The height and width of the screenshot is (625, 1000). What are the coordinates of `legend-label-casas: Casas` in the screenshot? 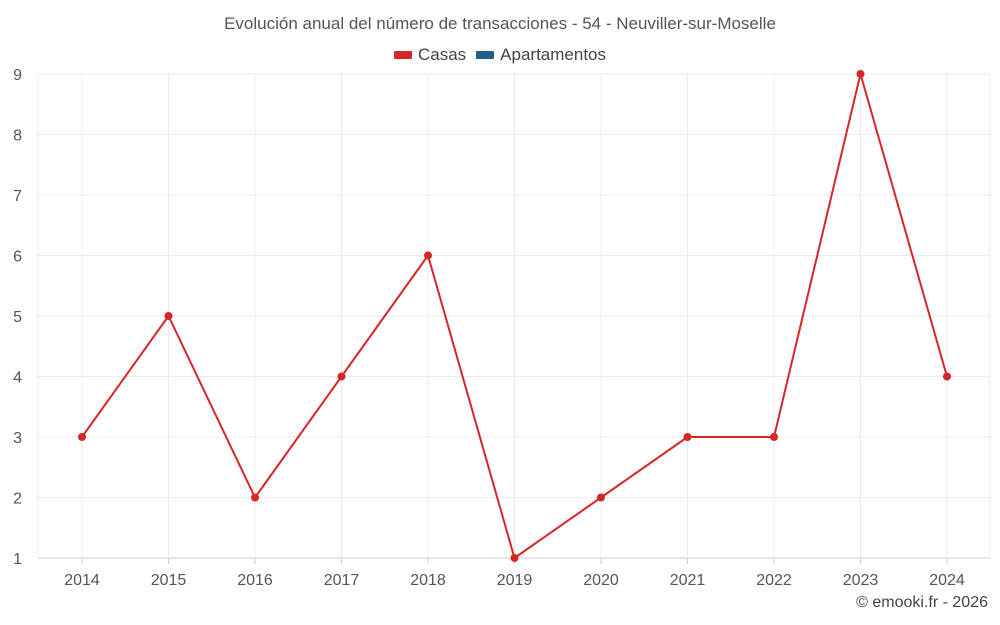 It's located at (442, 54).